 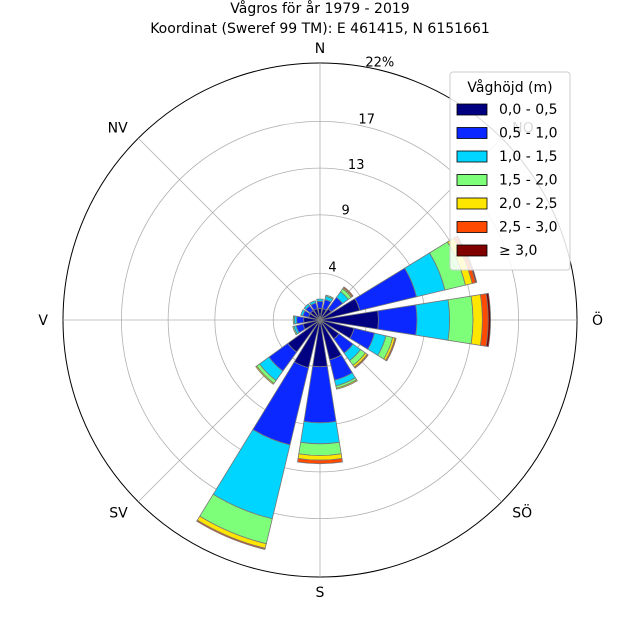 I want to click on legend-label-0: 0,0 - 0,5, so click(x=528, y=110).